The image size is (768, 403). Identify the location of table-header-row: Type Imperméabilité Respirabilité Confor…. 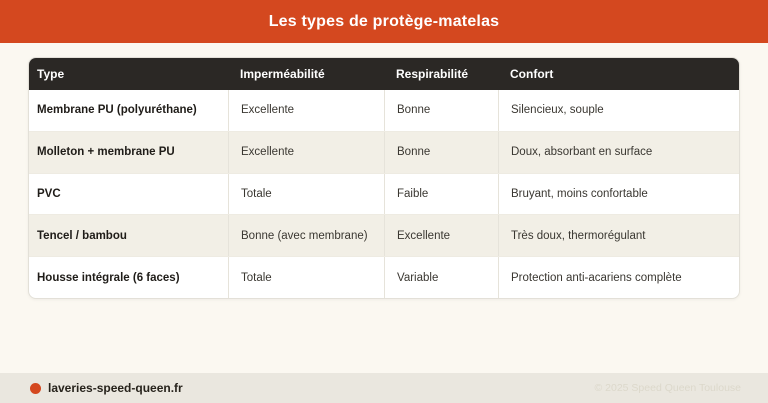
(384, 74).